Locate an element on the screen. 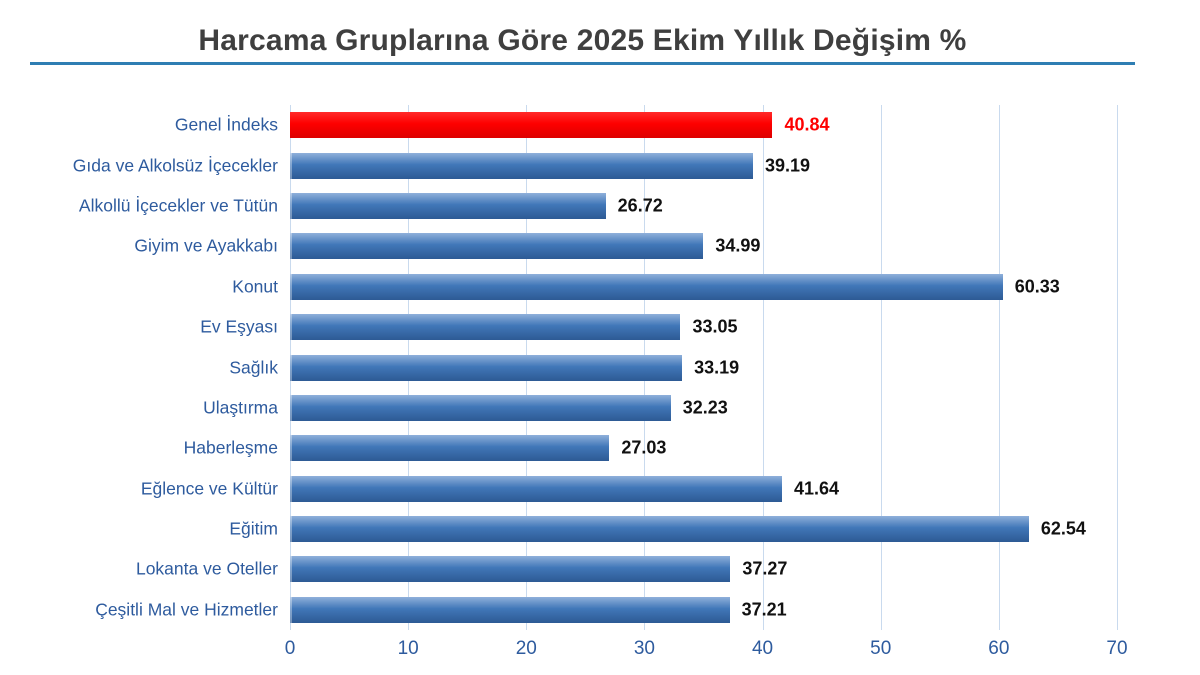 This screenshot has height=675, width=1200. value-label: 37.21 is located at coordinates (764, 609).